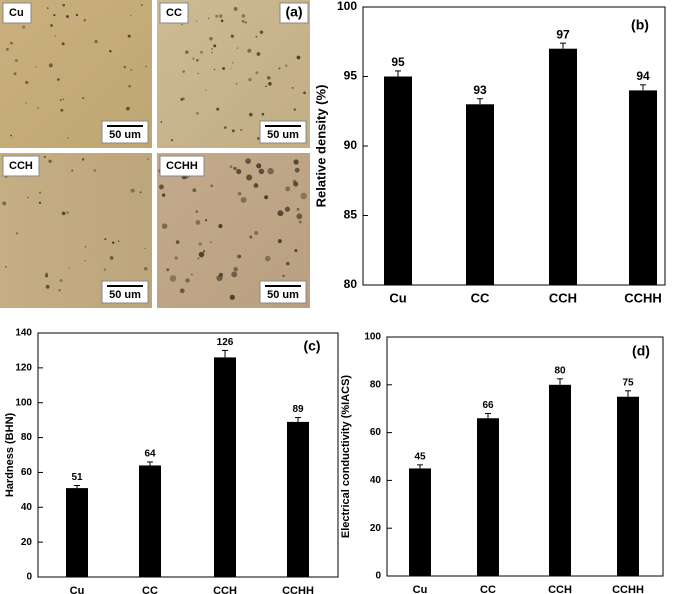 This screenshot has width=685, height=594. What do you see at coordinates (488, 405) in the screenshot?
I see `value-label: 66` at bounding box center [488, 405].